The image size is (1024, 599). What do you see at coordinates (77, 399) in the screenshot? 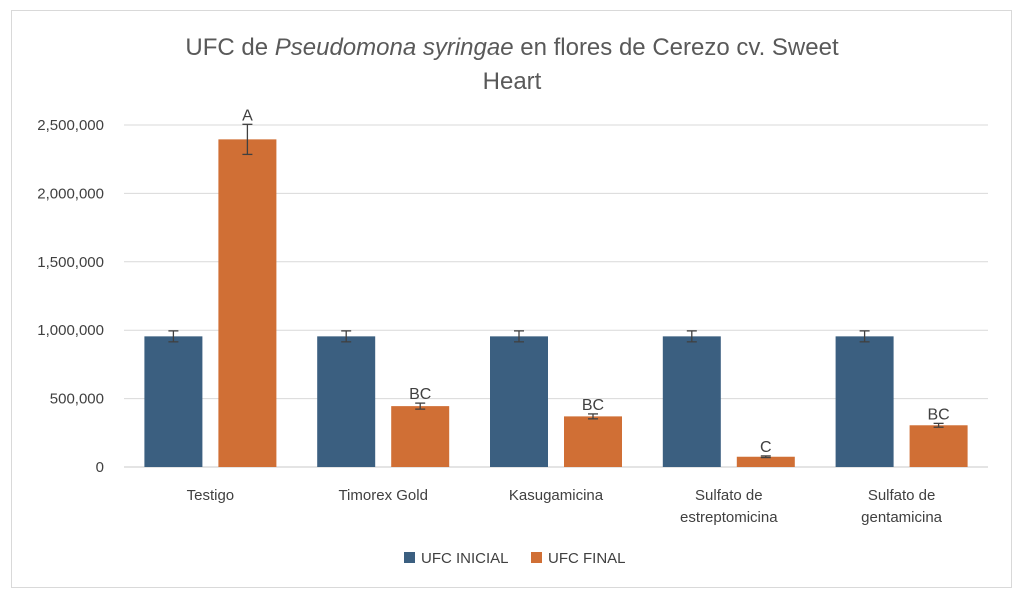
I see `y-tick-label: 500,000` at bounding box center [77, 399].